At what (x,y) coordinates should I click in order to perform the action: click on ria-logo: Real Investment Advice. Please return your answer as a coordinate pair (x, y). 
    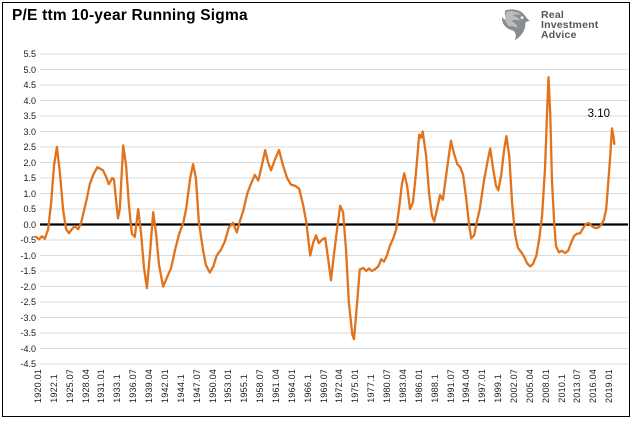
    Looking at the image, I should click on (549, 25).